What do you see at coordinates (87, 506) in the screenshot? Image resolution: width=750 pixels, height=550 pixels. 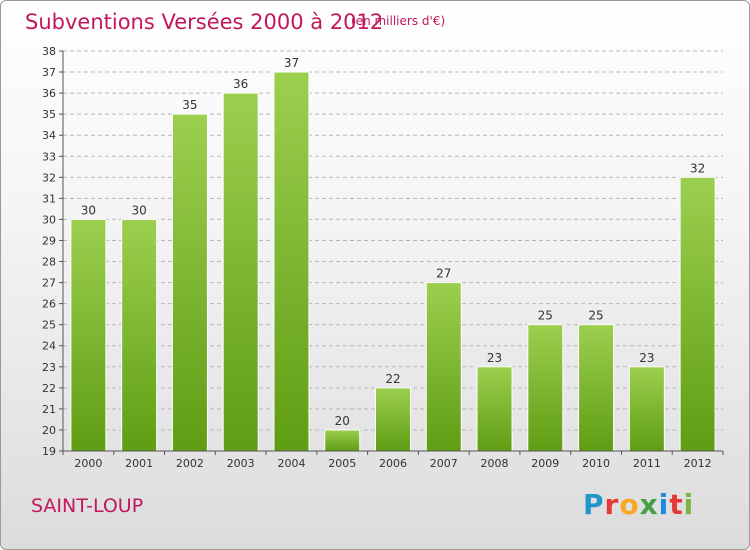 I see `commune-name: SAINT-LOUP` at bounding box center [87, 506].